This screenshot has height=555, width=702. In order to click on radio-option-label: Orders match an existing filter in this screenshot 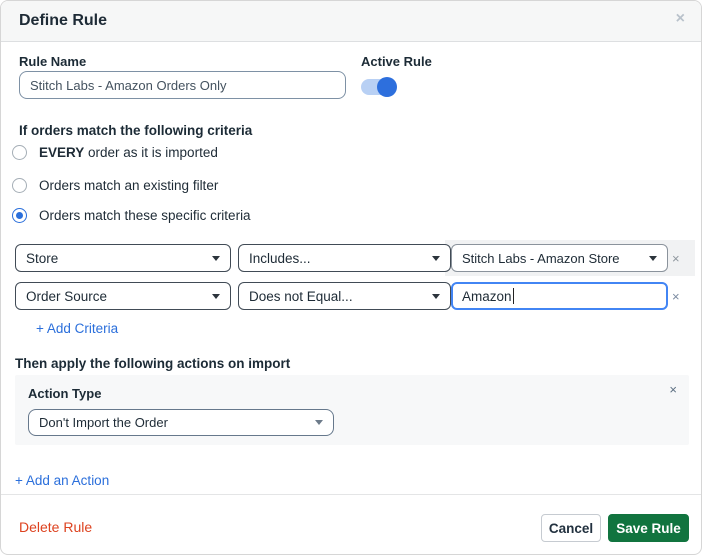, I will do `click(129, 185)`.